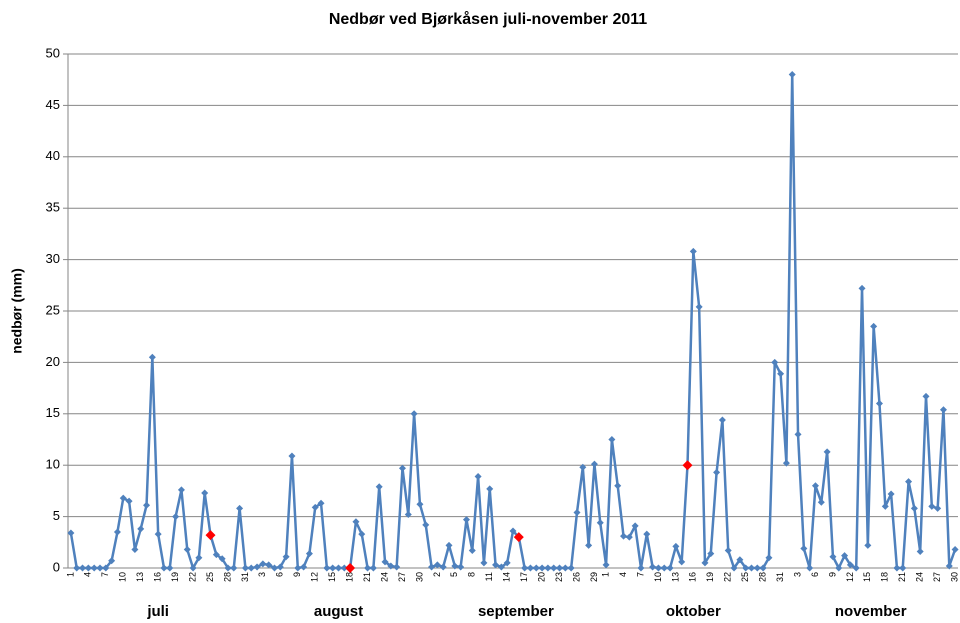 The image size is (960, 623). I want to click on x-tick-label: 30, so click(954, 577).